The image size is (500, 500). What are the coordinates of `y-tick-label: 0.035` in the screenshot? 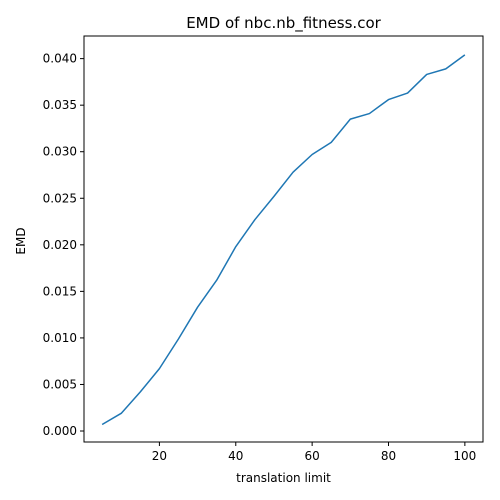 It's located at (60, 105).